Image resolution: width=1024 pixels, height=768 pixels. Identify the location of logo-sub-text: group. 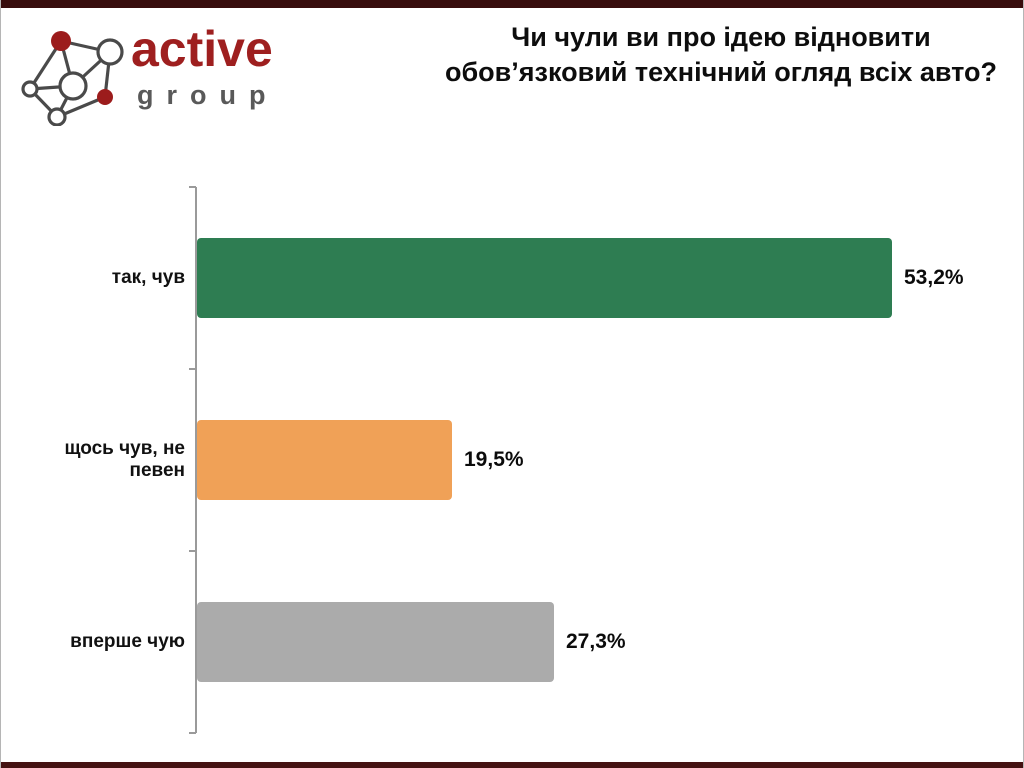
(208, 95).